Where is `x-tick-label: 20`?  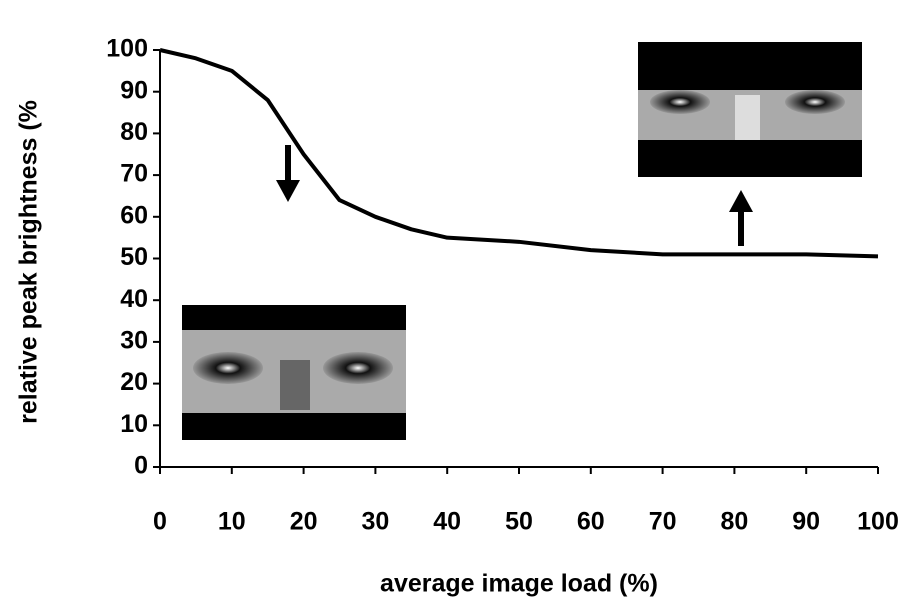
x-tick-label: 20 is located at coordinates (304, 522).